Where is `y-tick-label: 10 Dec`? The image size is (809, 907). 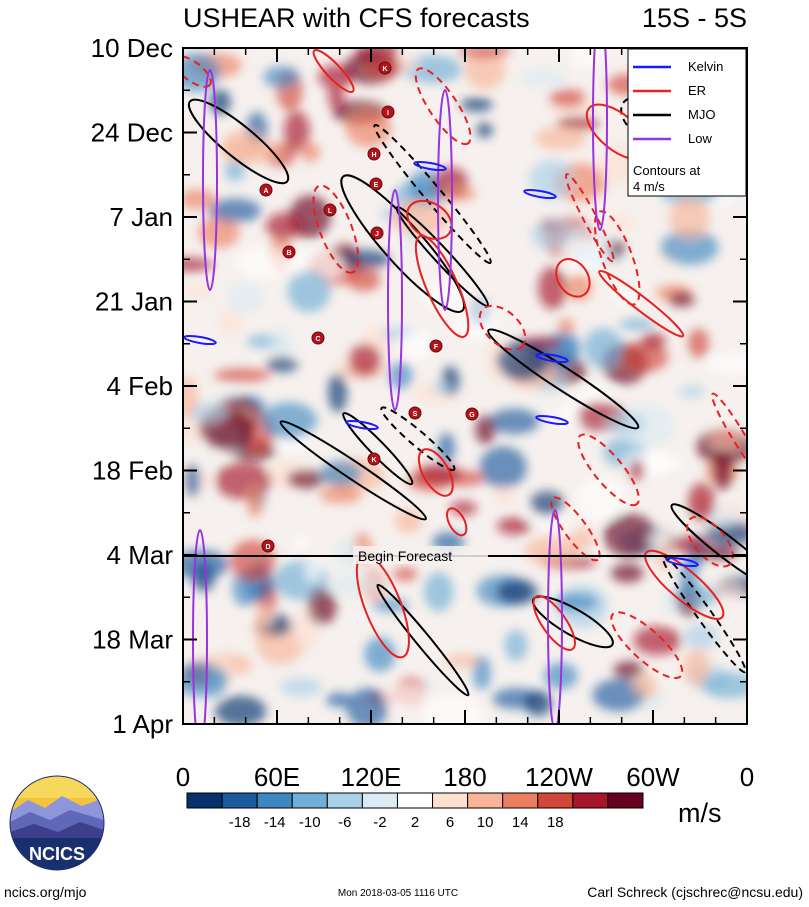 y-tick-label: 10 Dec is located at coordinates (132, 48).